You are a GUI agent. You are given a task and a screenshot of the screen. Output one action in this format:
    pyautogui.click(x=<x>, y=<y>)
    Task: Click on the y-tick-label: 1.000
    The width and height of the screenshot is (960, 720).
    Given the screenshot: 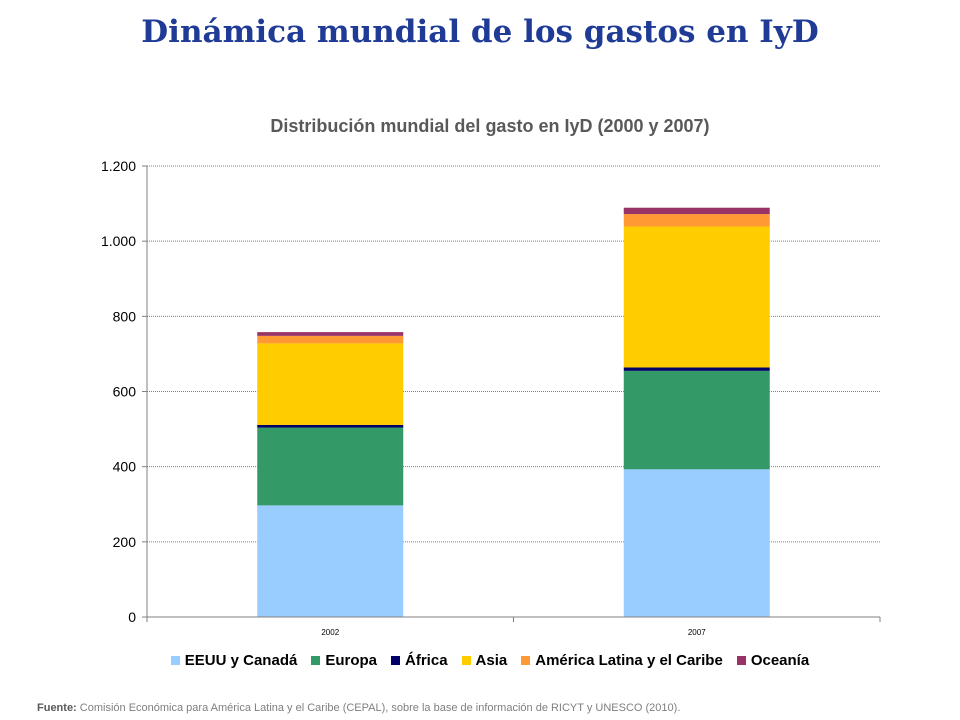 What is the action you would take?
    pyautogui.click(x=118, y=241)
    